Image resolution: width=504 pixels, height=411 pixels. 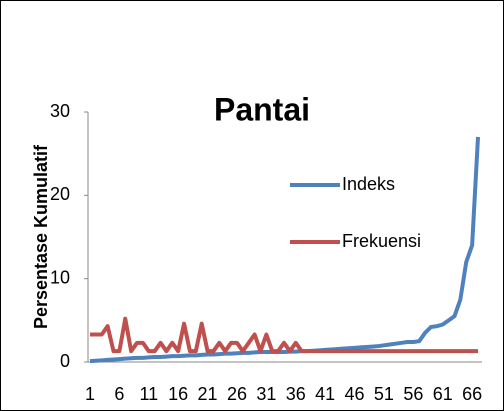 I want to click on line-series, so click(x=284, y=335).